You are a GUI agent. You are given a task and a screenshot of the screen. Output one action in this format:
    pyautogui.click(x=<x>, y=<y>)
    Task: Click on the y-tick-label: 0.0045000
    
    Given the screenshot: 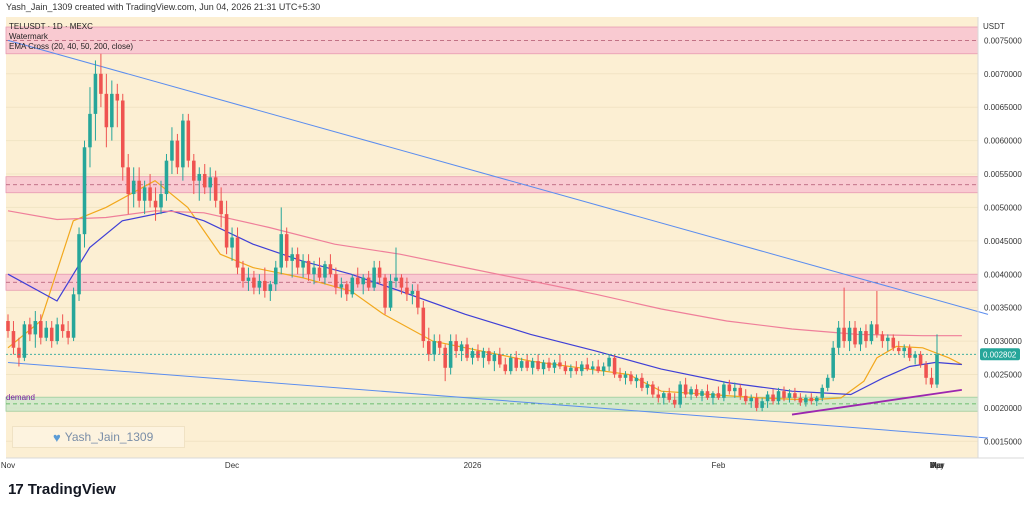 What is the action you would take?
    pyautogui.click(x=1003, y=241)
    